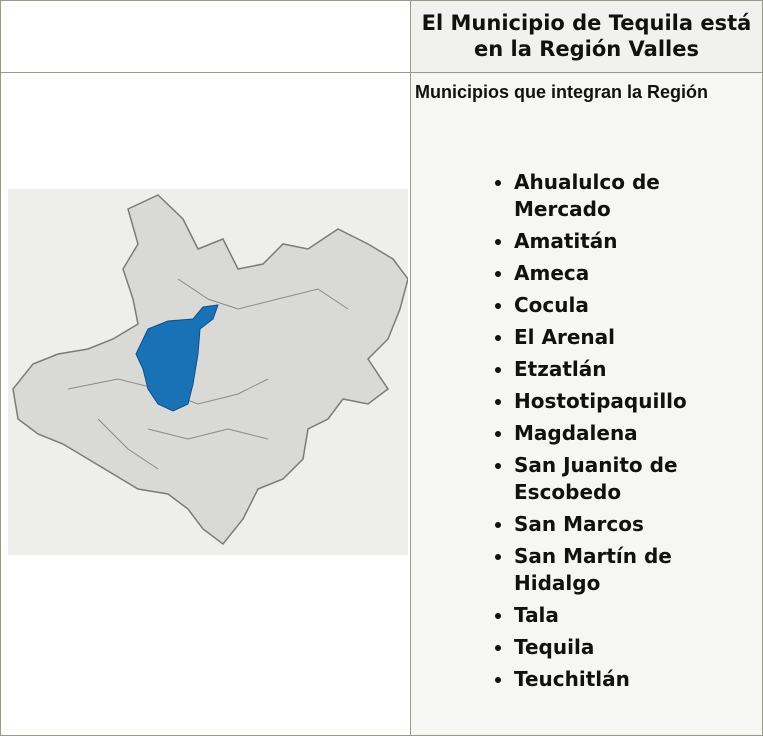  What do you see at coordinates (635, 305) in the screenshot?
I see `municipality: Cocula` at bounding box center [635, 305].